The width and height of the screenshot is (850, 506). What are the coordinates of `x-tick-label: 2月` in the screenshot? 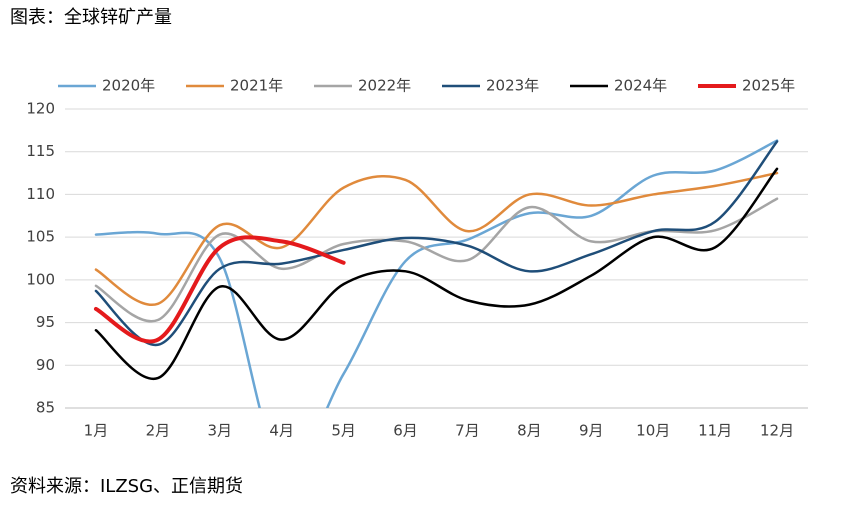 It's located at (158, 431).